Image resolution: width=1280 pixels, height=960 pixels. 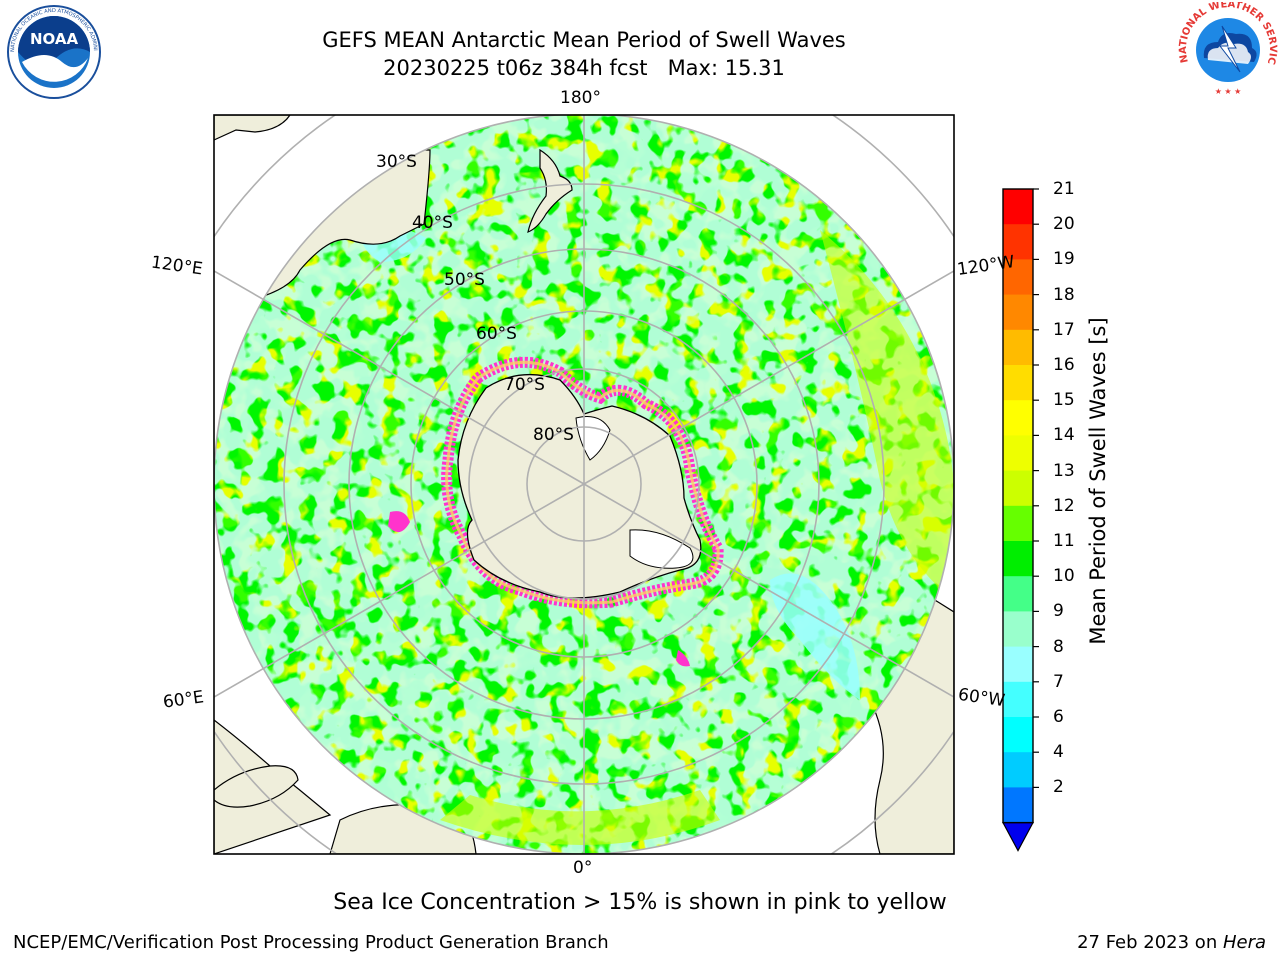 What do you see at coordinates (1064, 189) in the screenshot?
I see `colorbar-tick-label: 21` at bounding box center [1064, 189].